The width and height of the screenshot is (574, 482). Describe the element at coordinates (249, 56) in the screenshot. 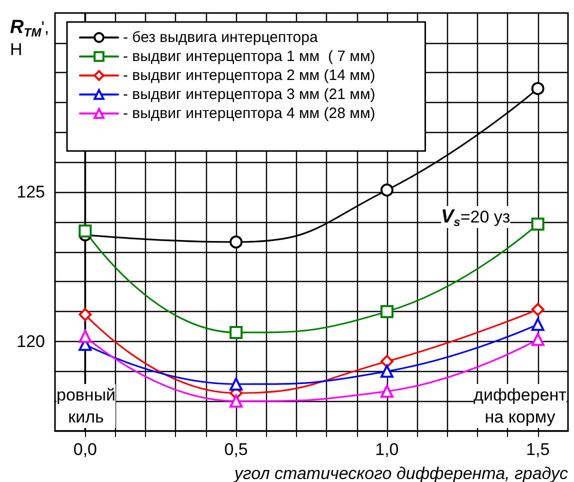

I see `legend-label: - выдвиг интерцептора 1 мм ( 7 мм)` at that location.